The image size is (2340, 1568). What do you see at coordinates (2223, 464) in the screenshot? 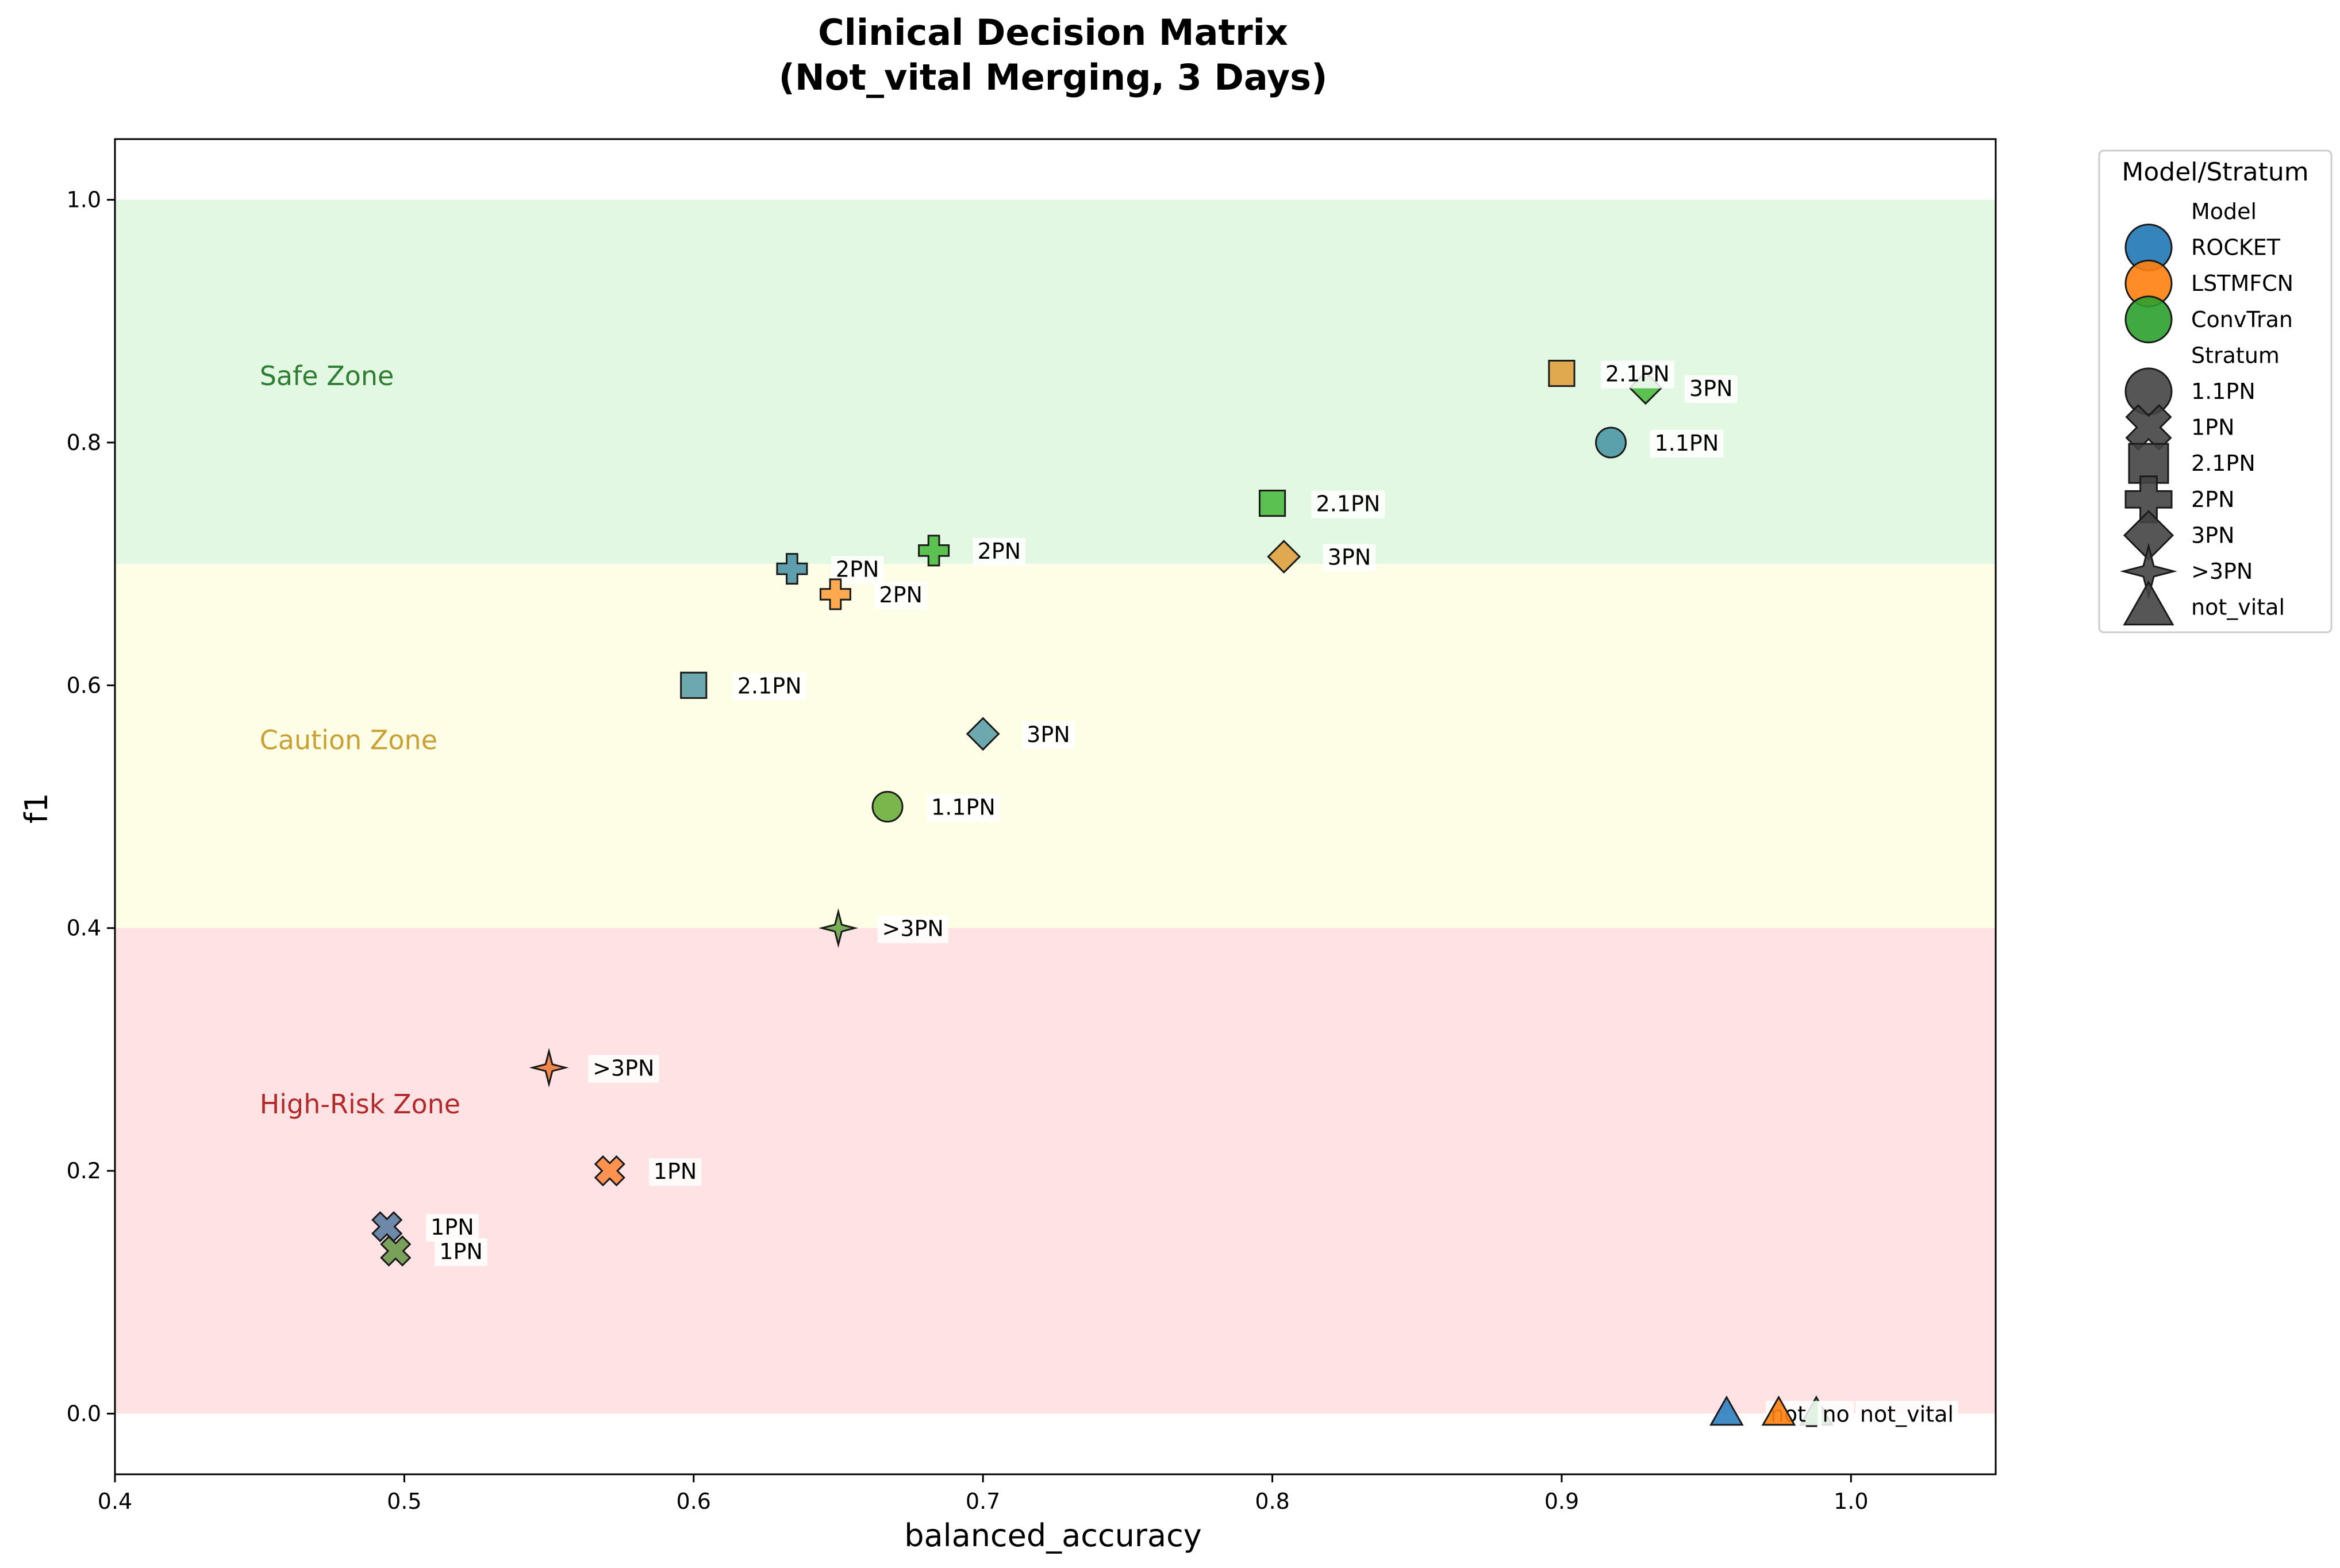
I see `legend-entry-label: 2.1PN` at bounding box center [2223, 464].